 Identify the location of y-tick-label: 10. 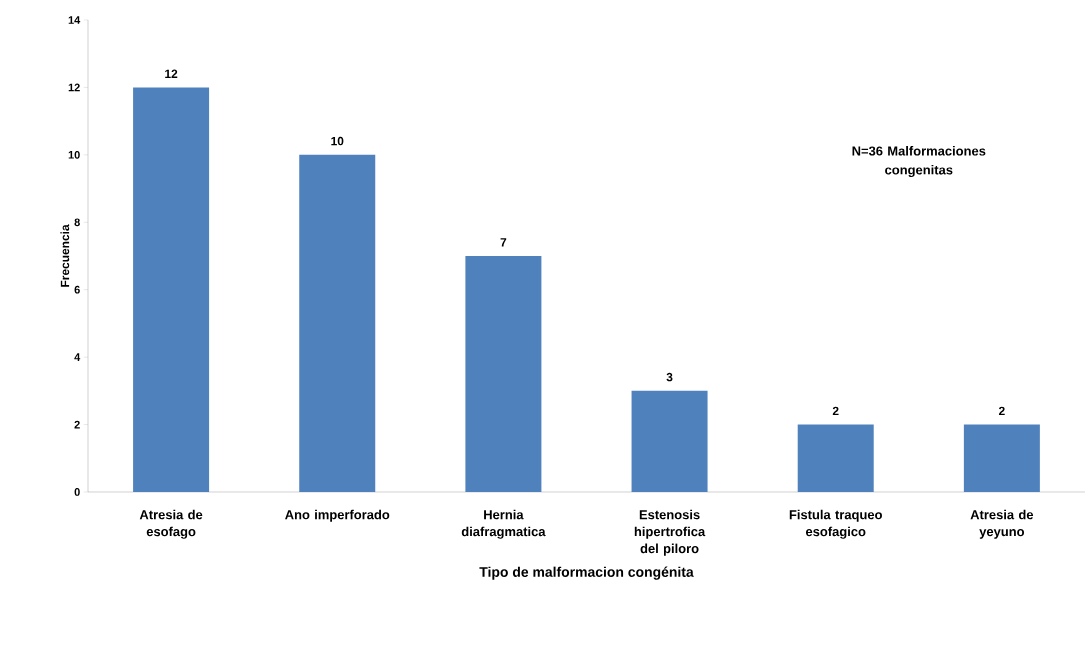
(74, 154).